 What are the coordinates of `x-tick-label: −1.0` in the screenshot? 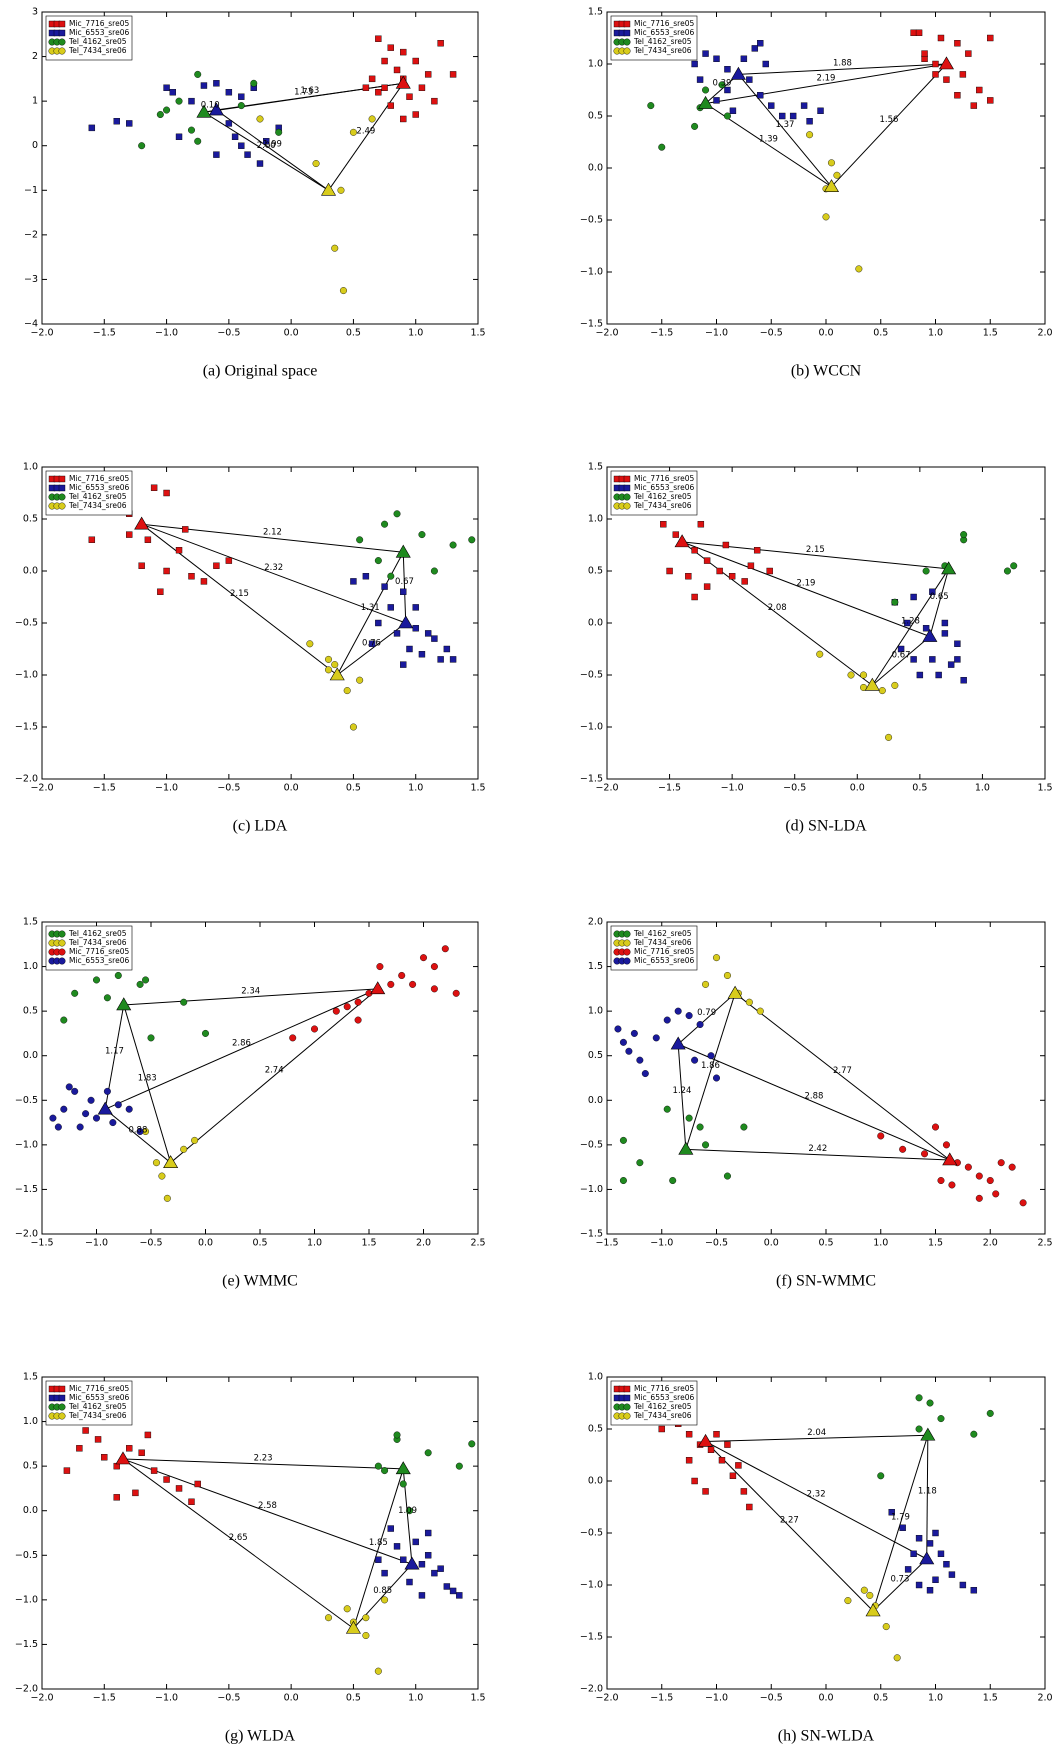 It's located at (732, 788).